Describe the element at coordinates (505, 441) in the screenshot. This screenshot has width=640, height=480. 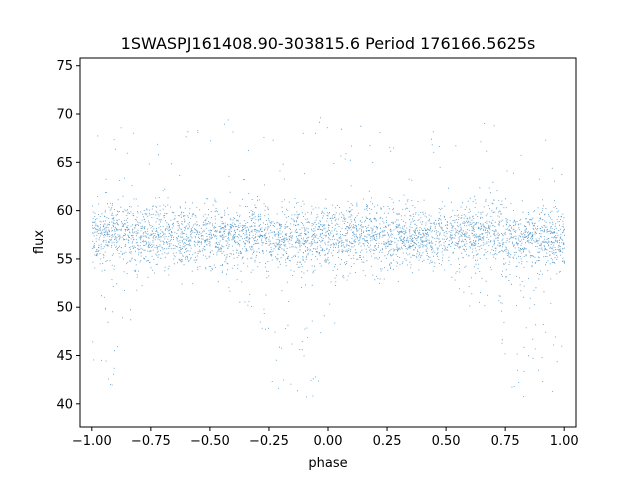
I see `x-tick-label: 0.75` at that location.